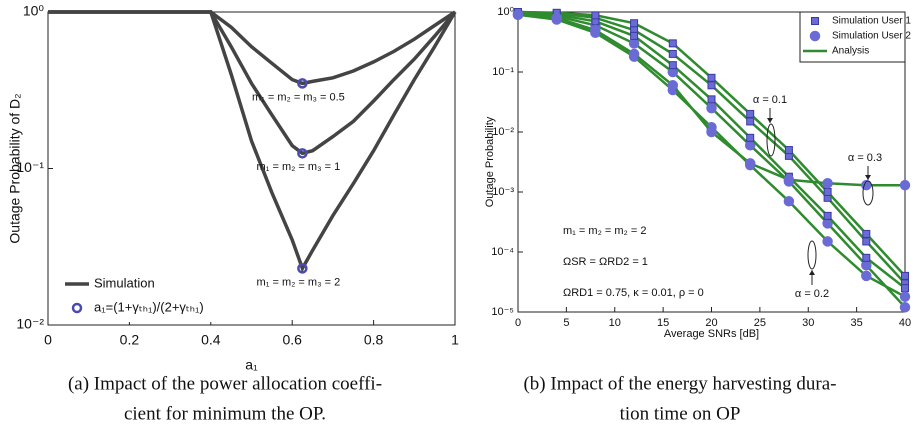 The height and width of the screenshot is (436, 913). What do you see at coordinates (663, 323) in the screenshot?
I see `x-tick-label: 15` at bounding box center [663, 323].